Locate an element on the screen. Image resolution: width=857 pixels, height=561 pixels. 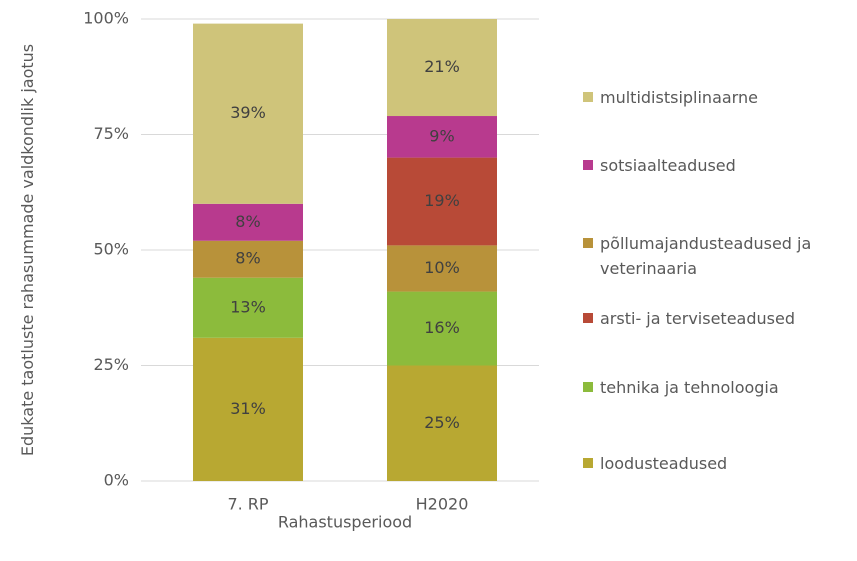
data-label: 31% is located at coordinates (248, 408).